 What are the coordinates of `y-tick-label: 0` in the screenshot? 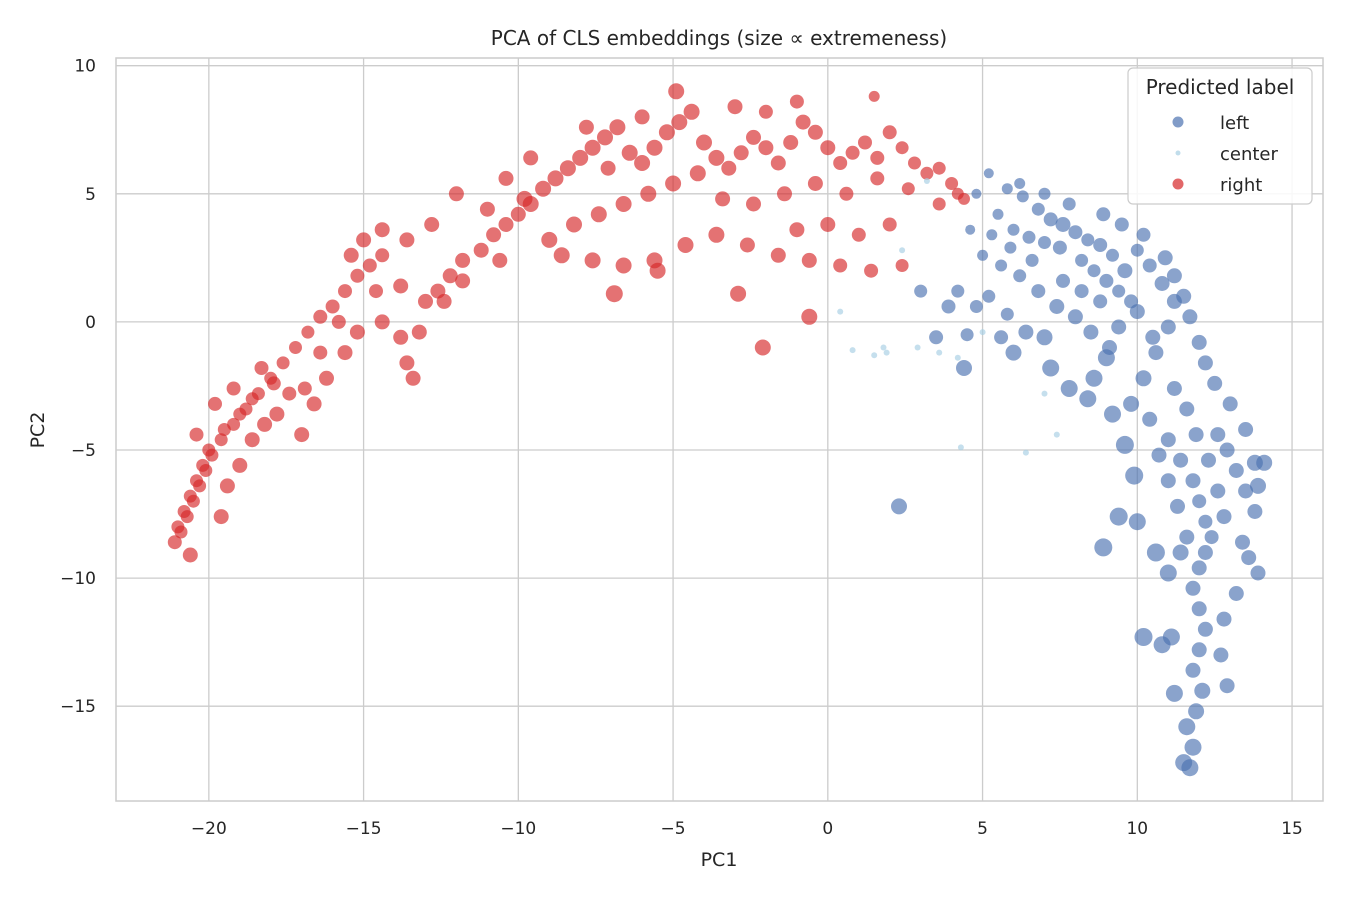 It's located at (90, 323).